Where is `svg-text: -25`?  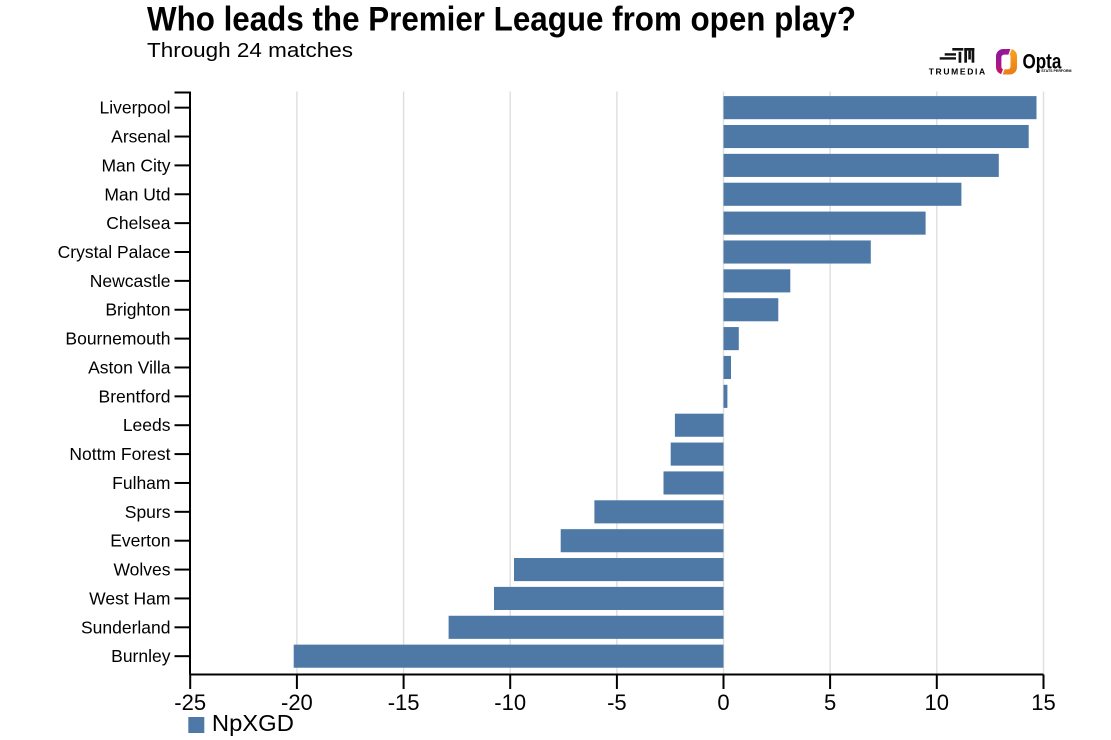 svg-text: -25 is located at coordinates (190, 702).